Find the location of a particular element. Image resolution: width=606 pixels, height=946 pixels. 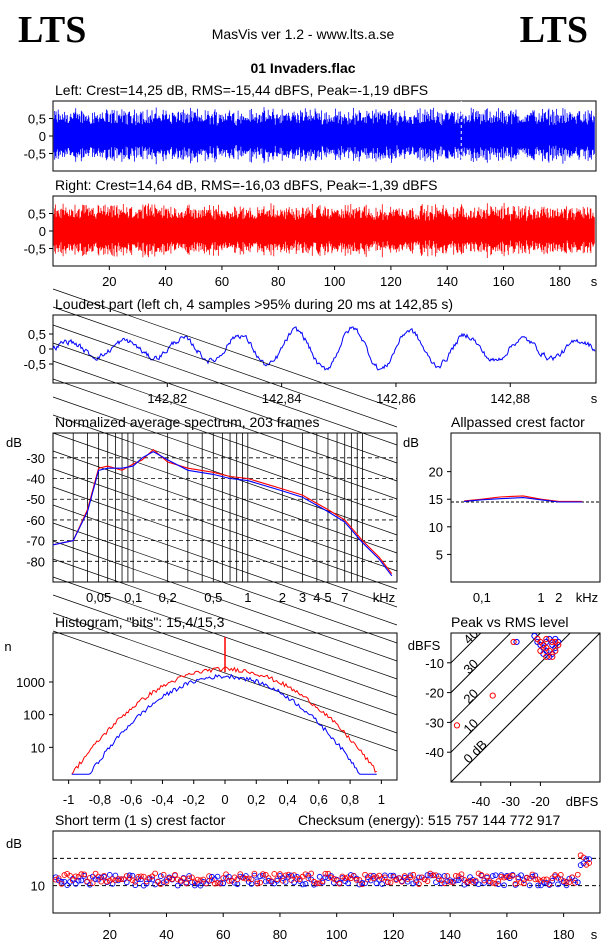

loudest-ytick-label: -0,5 is located at coordinates (35, 364).